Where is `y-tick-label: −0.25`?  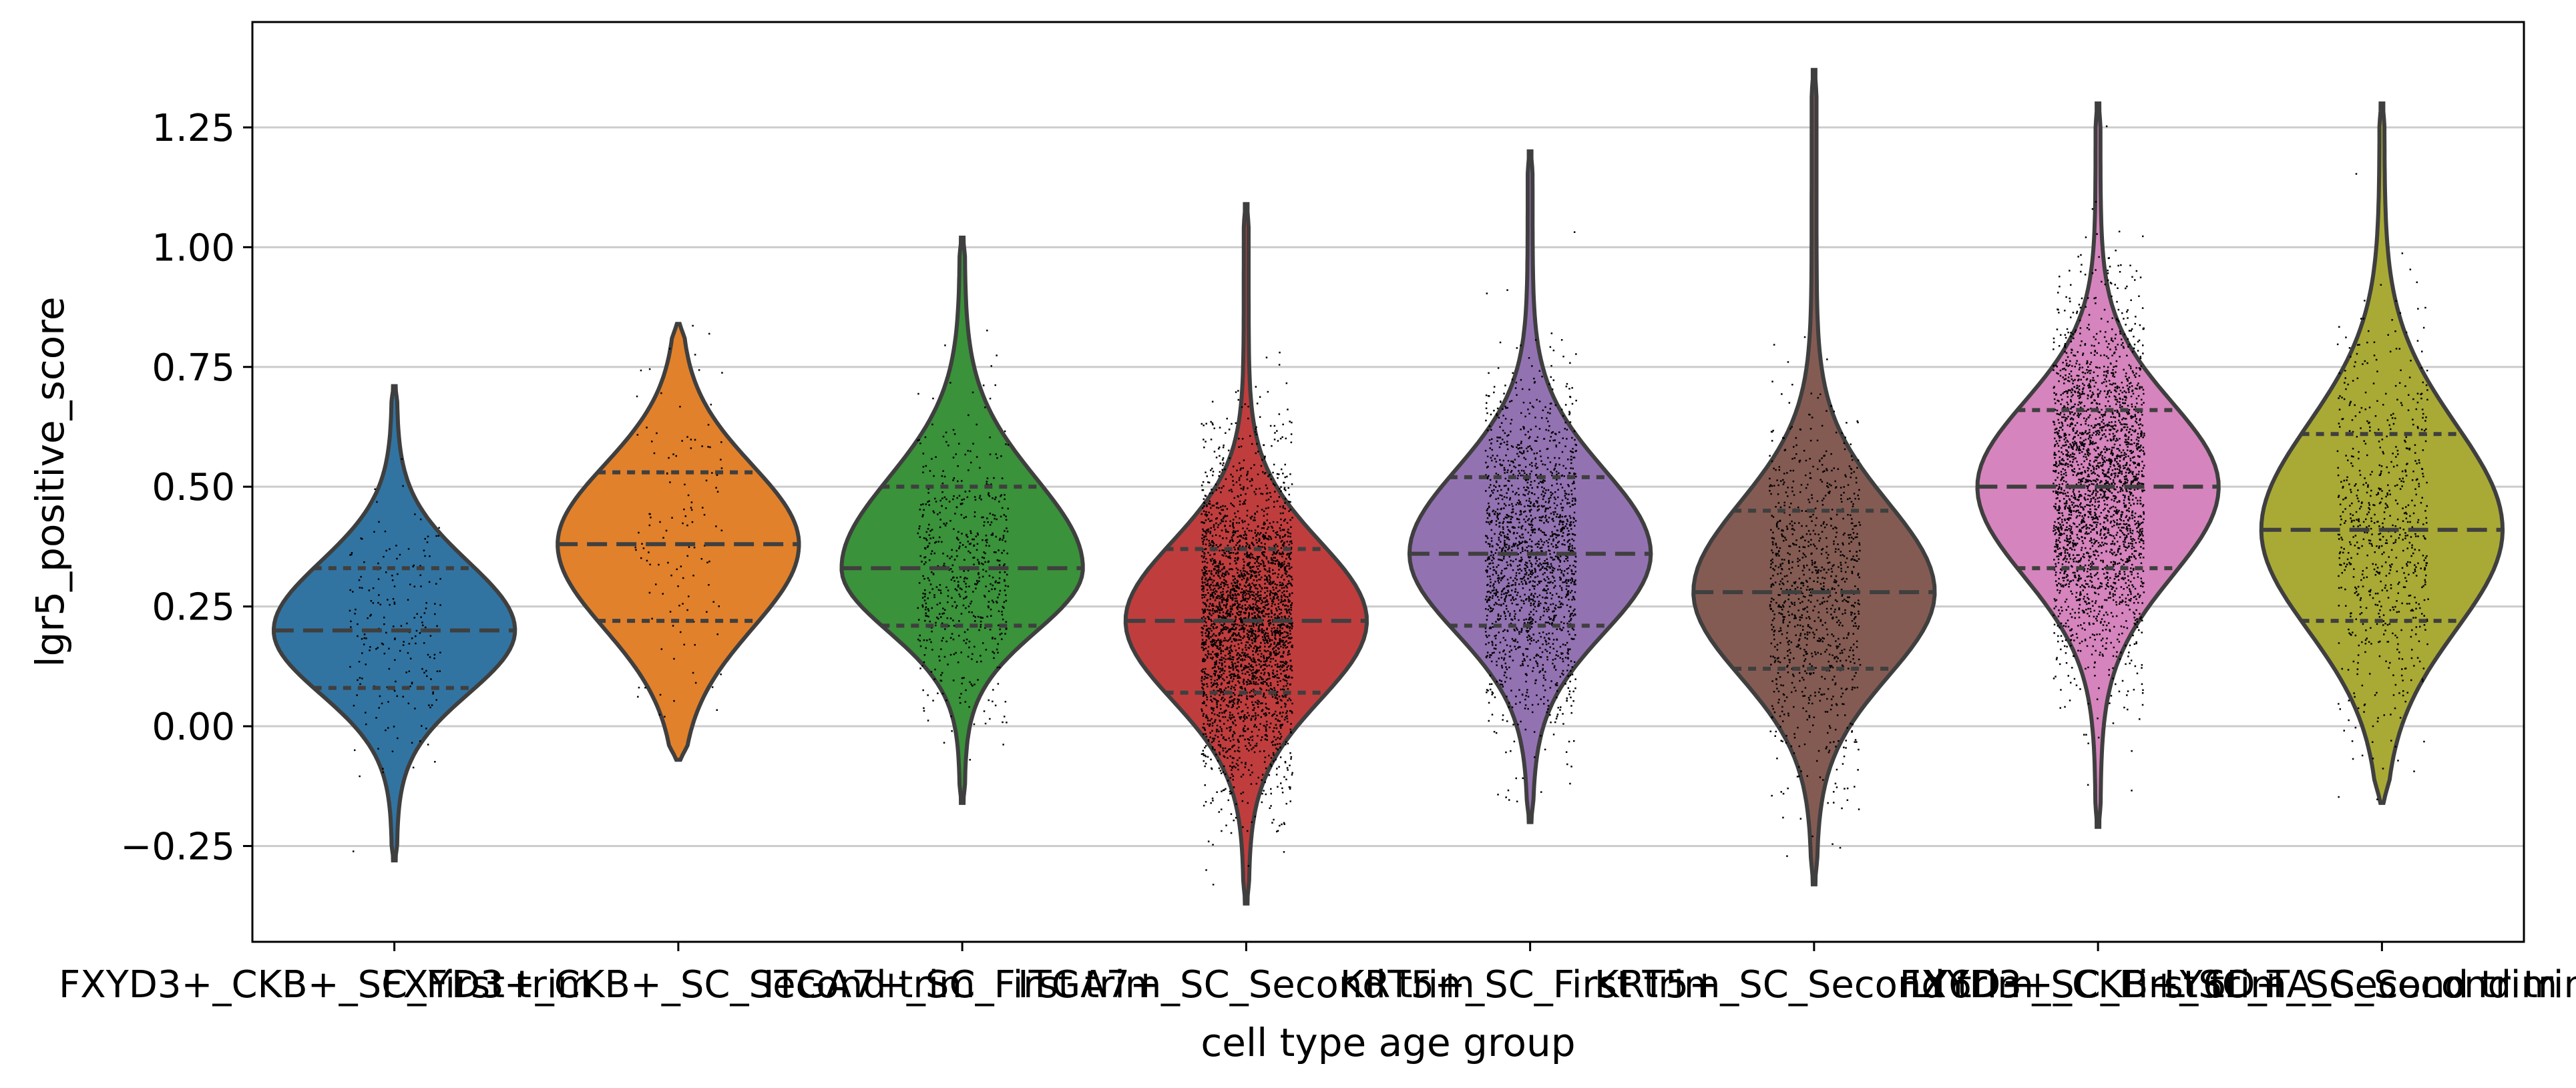 y-tick-label: −0.25 is located at coordinates (177, 846).